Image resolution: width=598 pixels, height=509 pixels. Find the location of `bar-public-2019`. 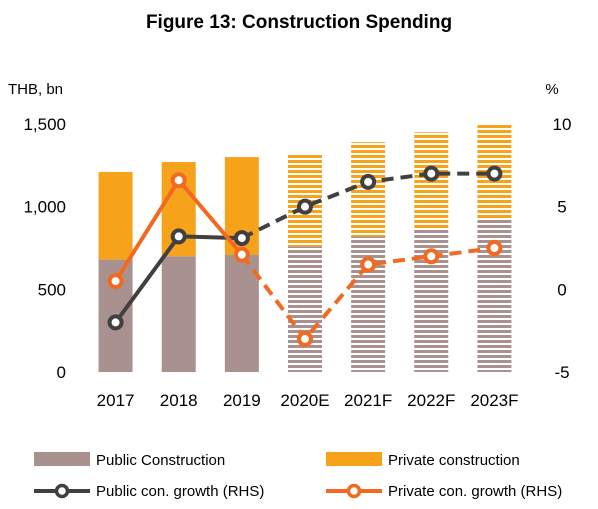

bar-public-2019 is located at coordinates (241, 313).